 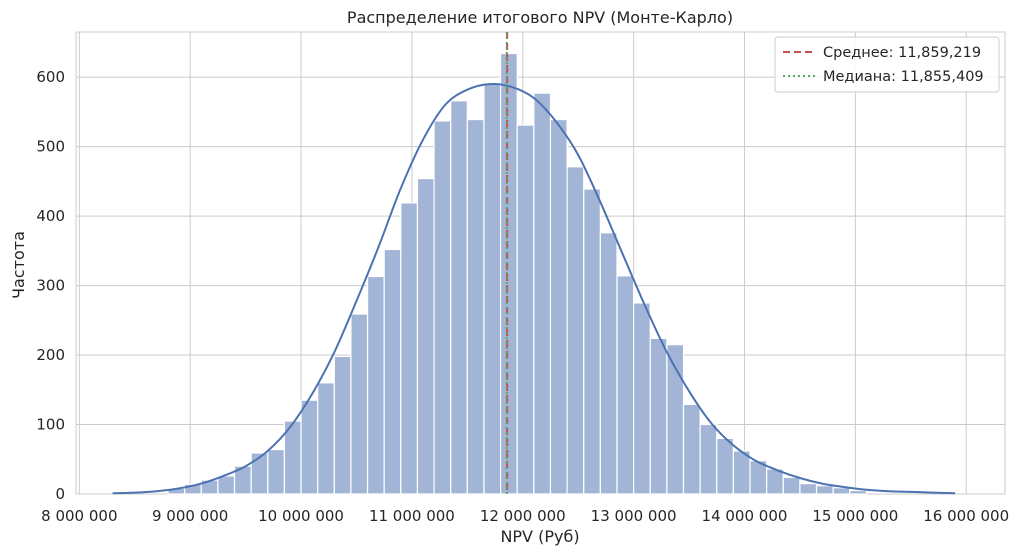 I want to click on x-tick-label: 14 000 000, so click(x=745, y=516).